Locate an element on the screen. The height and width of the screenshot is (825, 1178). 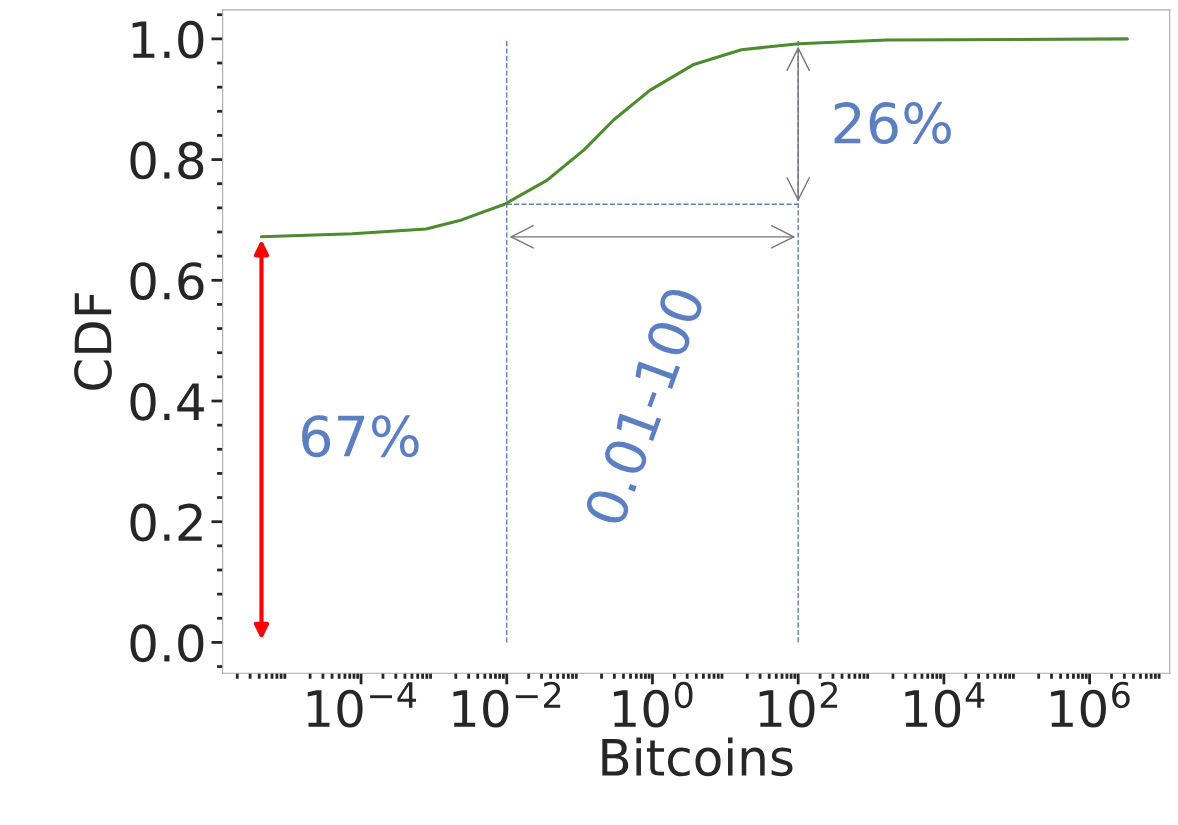
x-tick-label: 10$^{0}$ is located at coordinates (653, 704).